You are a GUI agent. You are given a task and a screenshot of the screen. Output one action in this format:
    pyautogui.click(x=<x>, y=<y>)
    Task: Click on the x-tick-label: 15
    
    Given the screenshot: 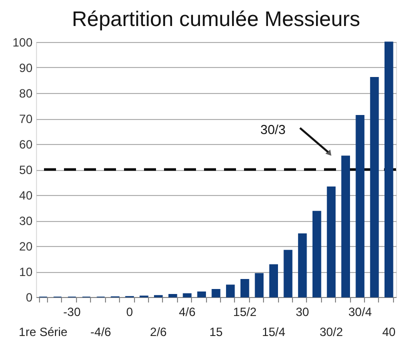 What is the action you would take?
    pyautogui.click(x=216, y=332)
    